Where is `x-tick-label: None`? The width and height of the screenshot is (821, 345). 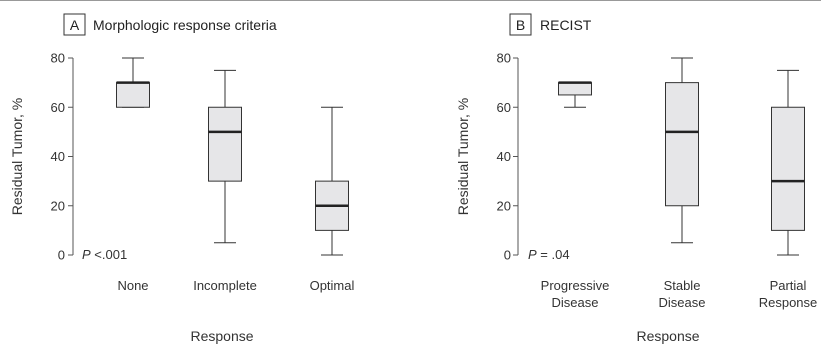 x-tick-label: None is located at coordinates (132, 285).